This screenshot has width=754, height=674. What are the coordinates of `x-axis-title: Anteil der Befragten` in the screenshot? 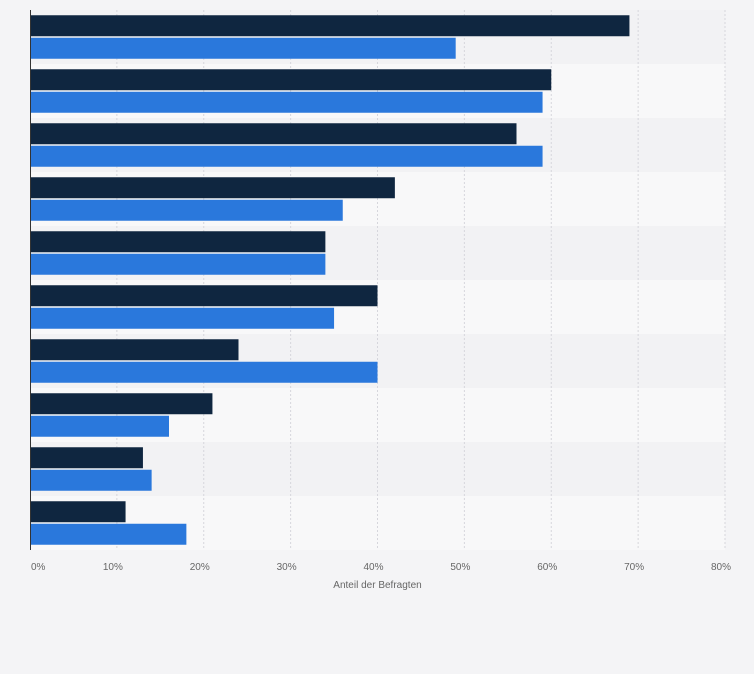 It's located at (377, 585).